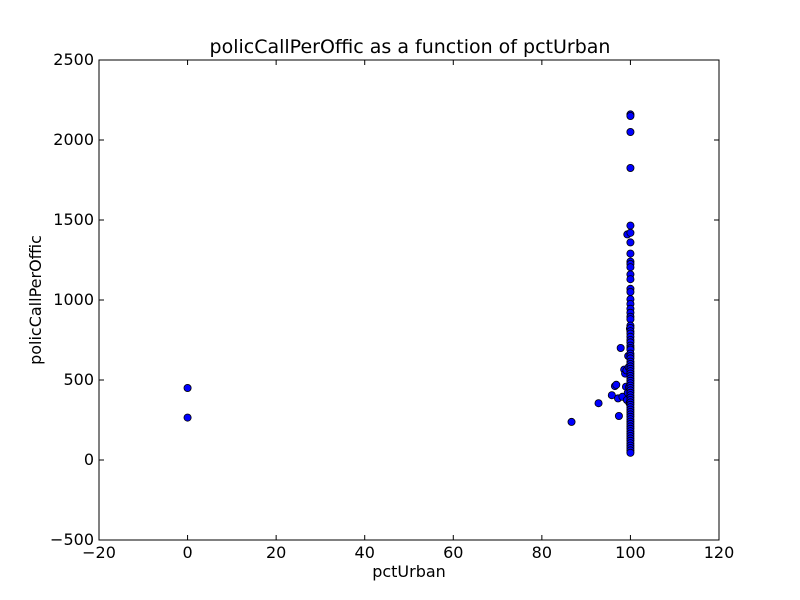  Describe the element at coordinates (78, 379) in the screenshot. I see `y-tick-label: 500` at that location.